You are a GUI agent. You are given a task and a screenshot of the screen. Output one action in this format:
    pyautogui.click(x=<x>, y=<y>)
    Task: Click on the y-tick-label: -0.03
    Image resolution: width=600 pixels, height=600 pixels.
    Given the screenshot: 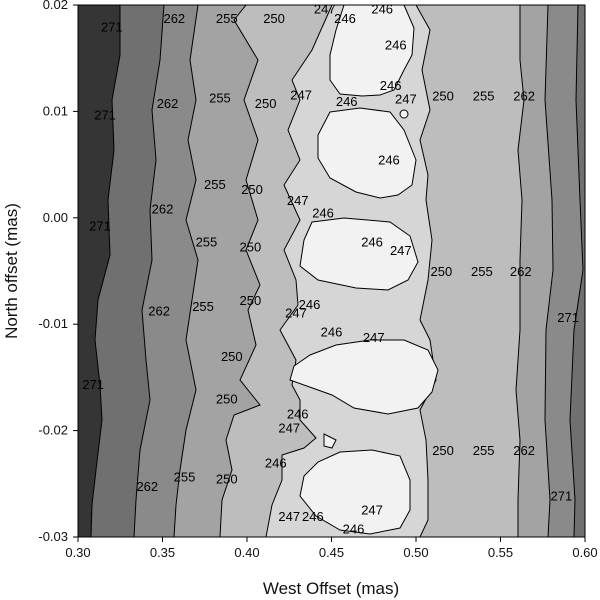 What is the action you would take?
    pyautogui.click(x=53, y=536)
    